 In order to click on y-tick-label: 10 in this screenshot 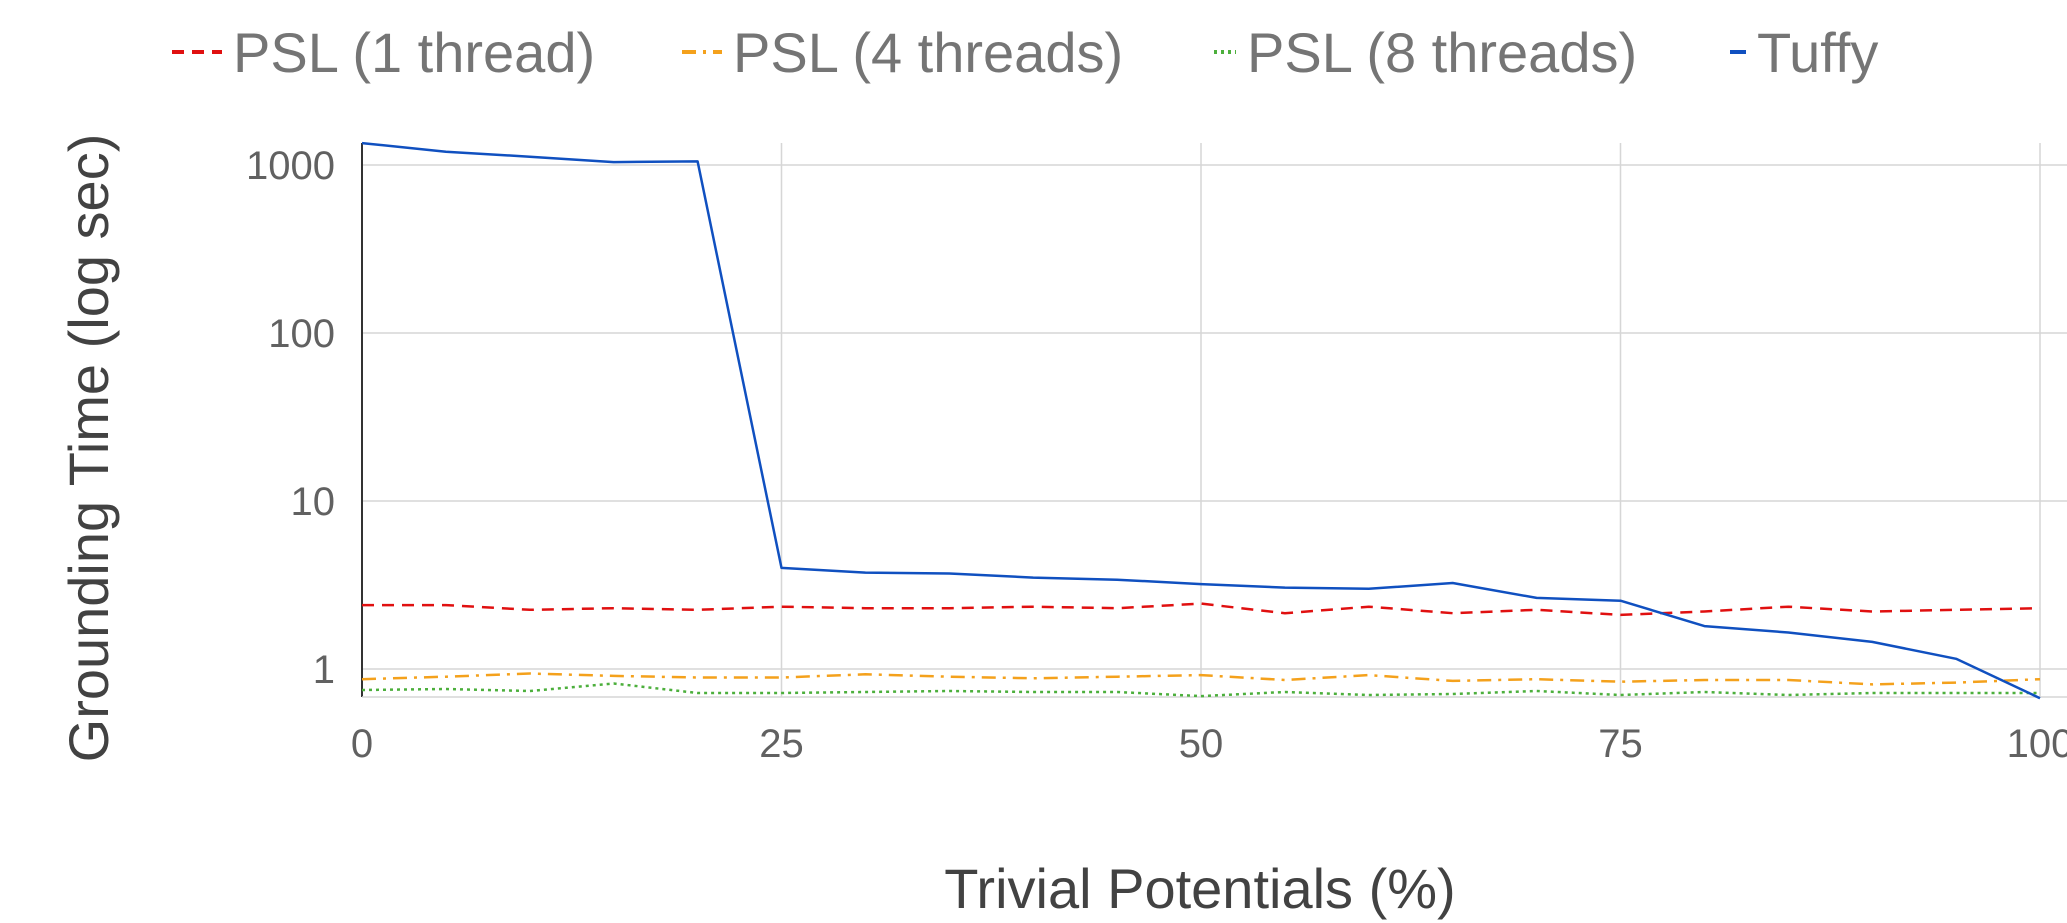, I will do `click(313, 502)`.